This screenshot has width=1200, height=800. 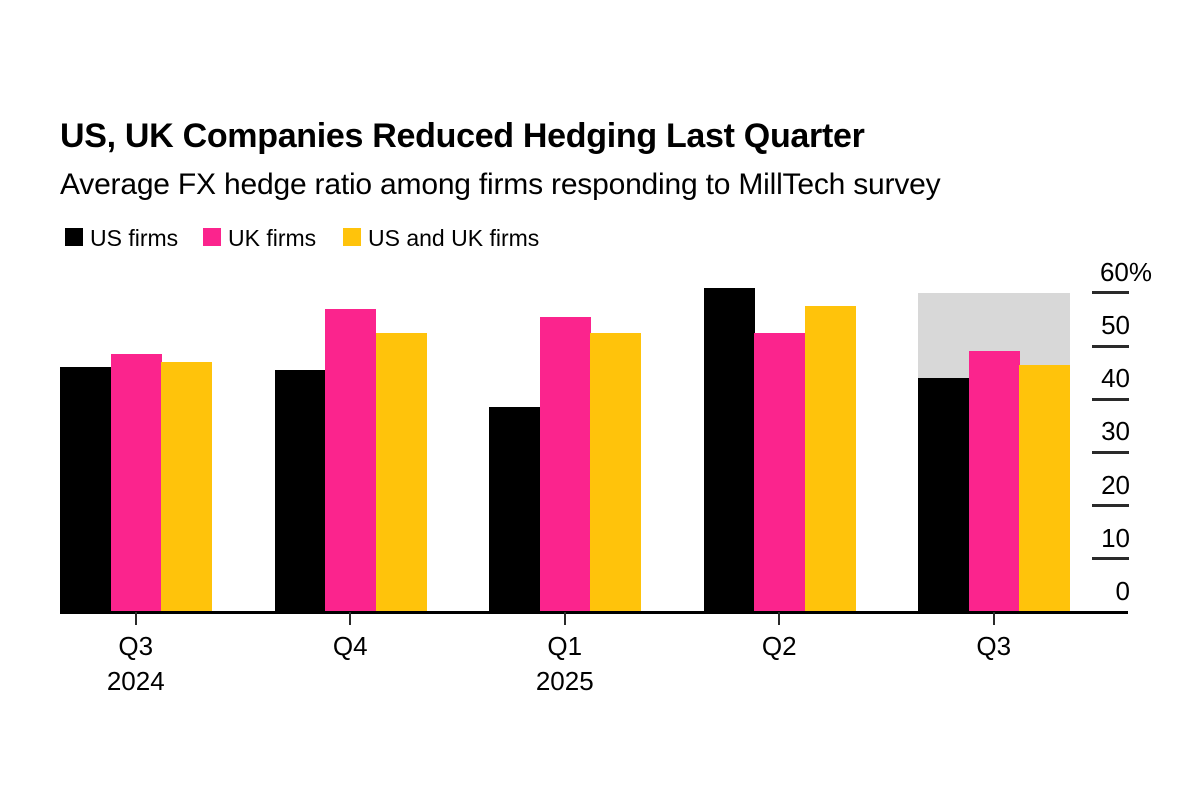 What do you see at coordinates (564, 681) in the screenshot?
I see `x-axis-year-label-2025: 2025` at bounding box center [564, 681].